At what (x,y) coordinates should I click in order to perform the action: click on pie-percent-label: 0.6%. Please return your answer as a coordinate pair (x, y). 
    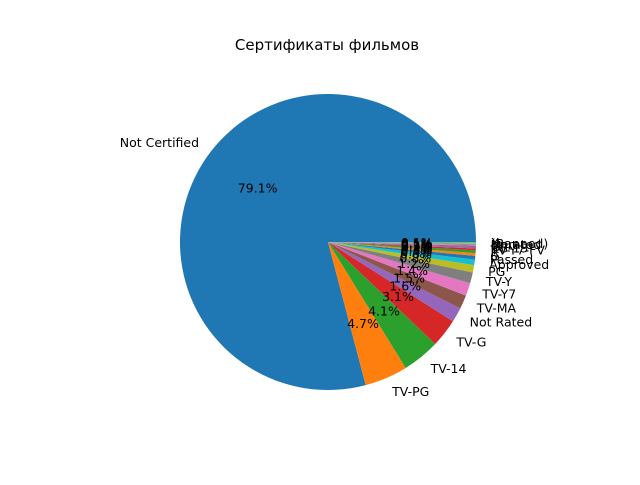
    Looking at the image, I should click on (416, 254).